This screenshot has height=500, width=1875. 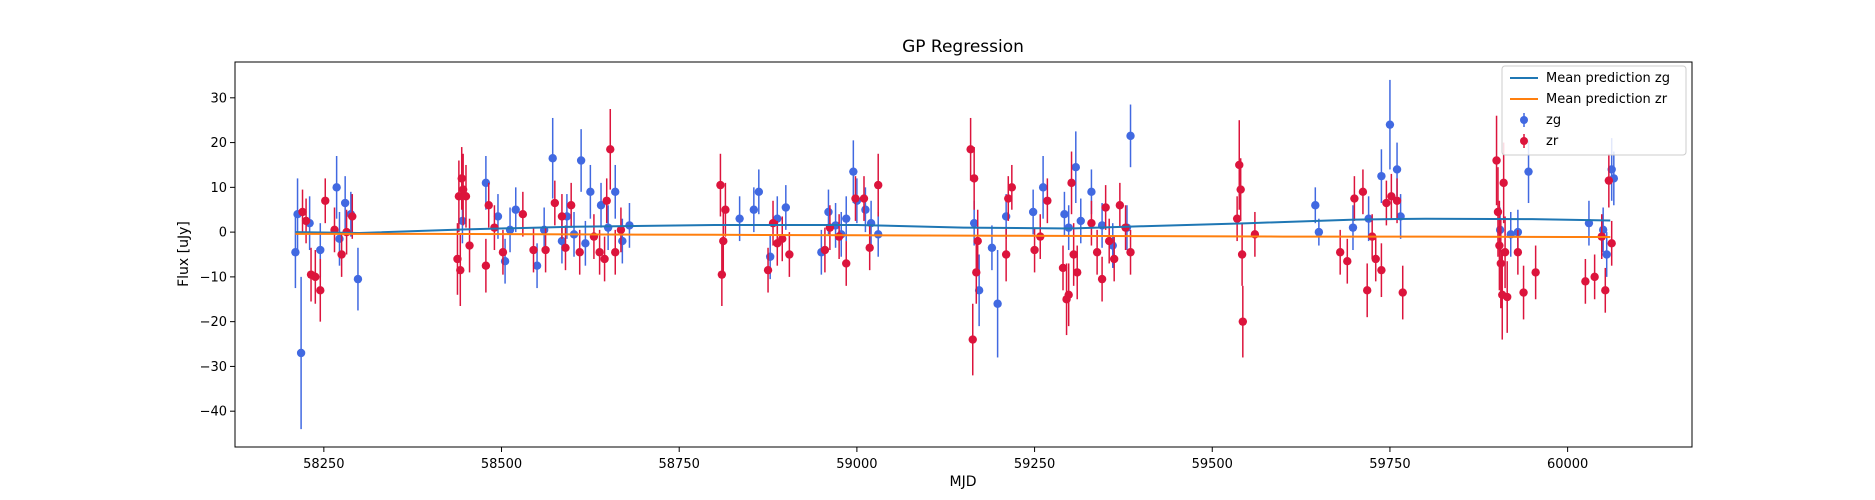 What do you see at coordinates (217, 255) in the screenshot?
I see `y-axis: −40 −30 −20 −10 0 10 20 30` at bounding box center [217, 255].